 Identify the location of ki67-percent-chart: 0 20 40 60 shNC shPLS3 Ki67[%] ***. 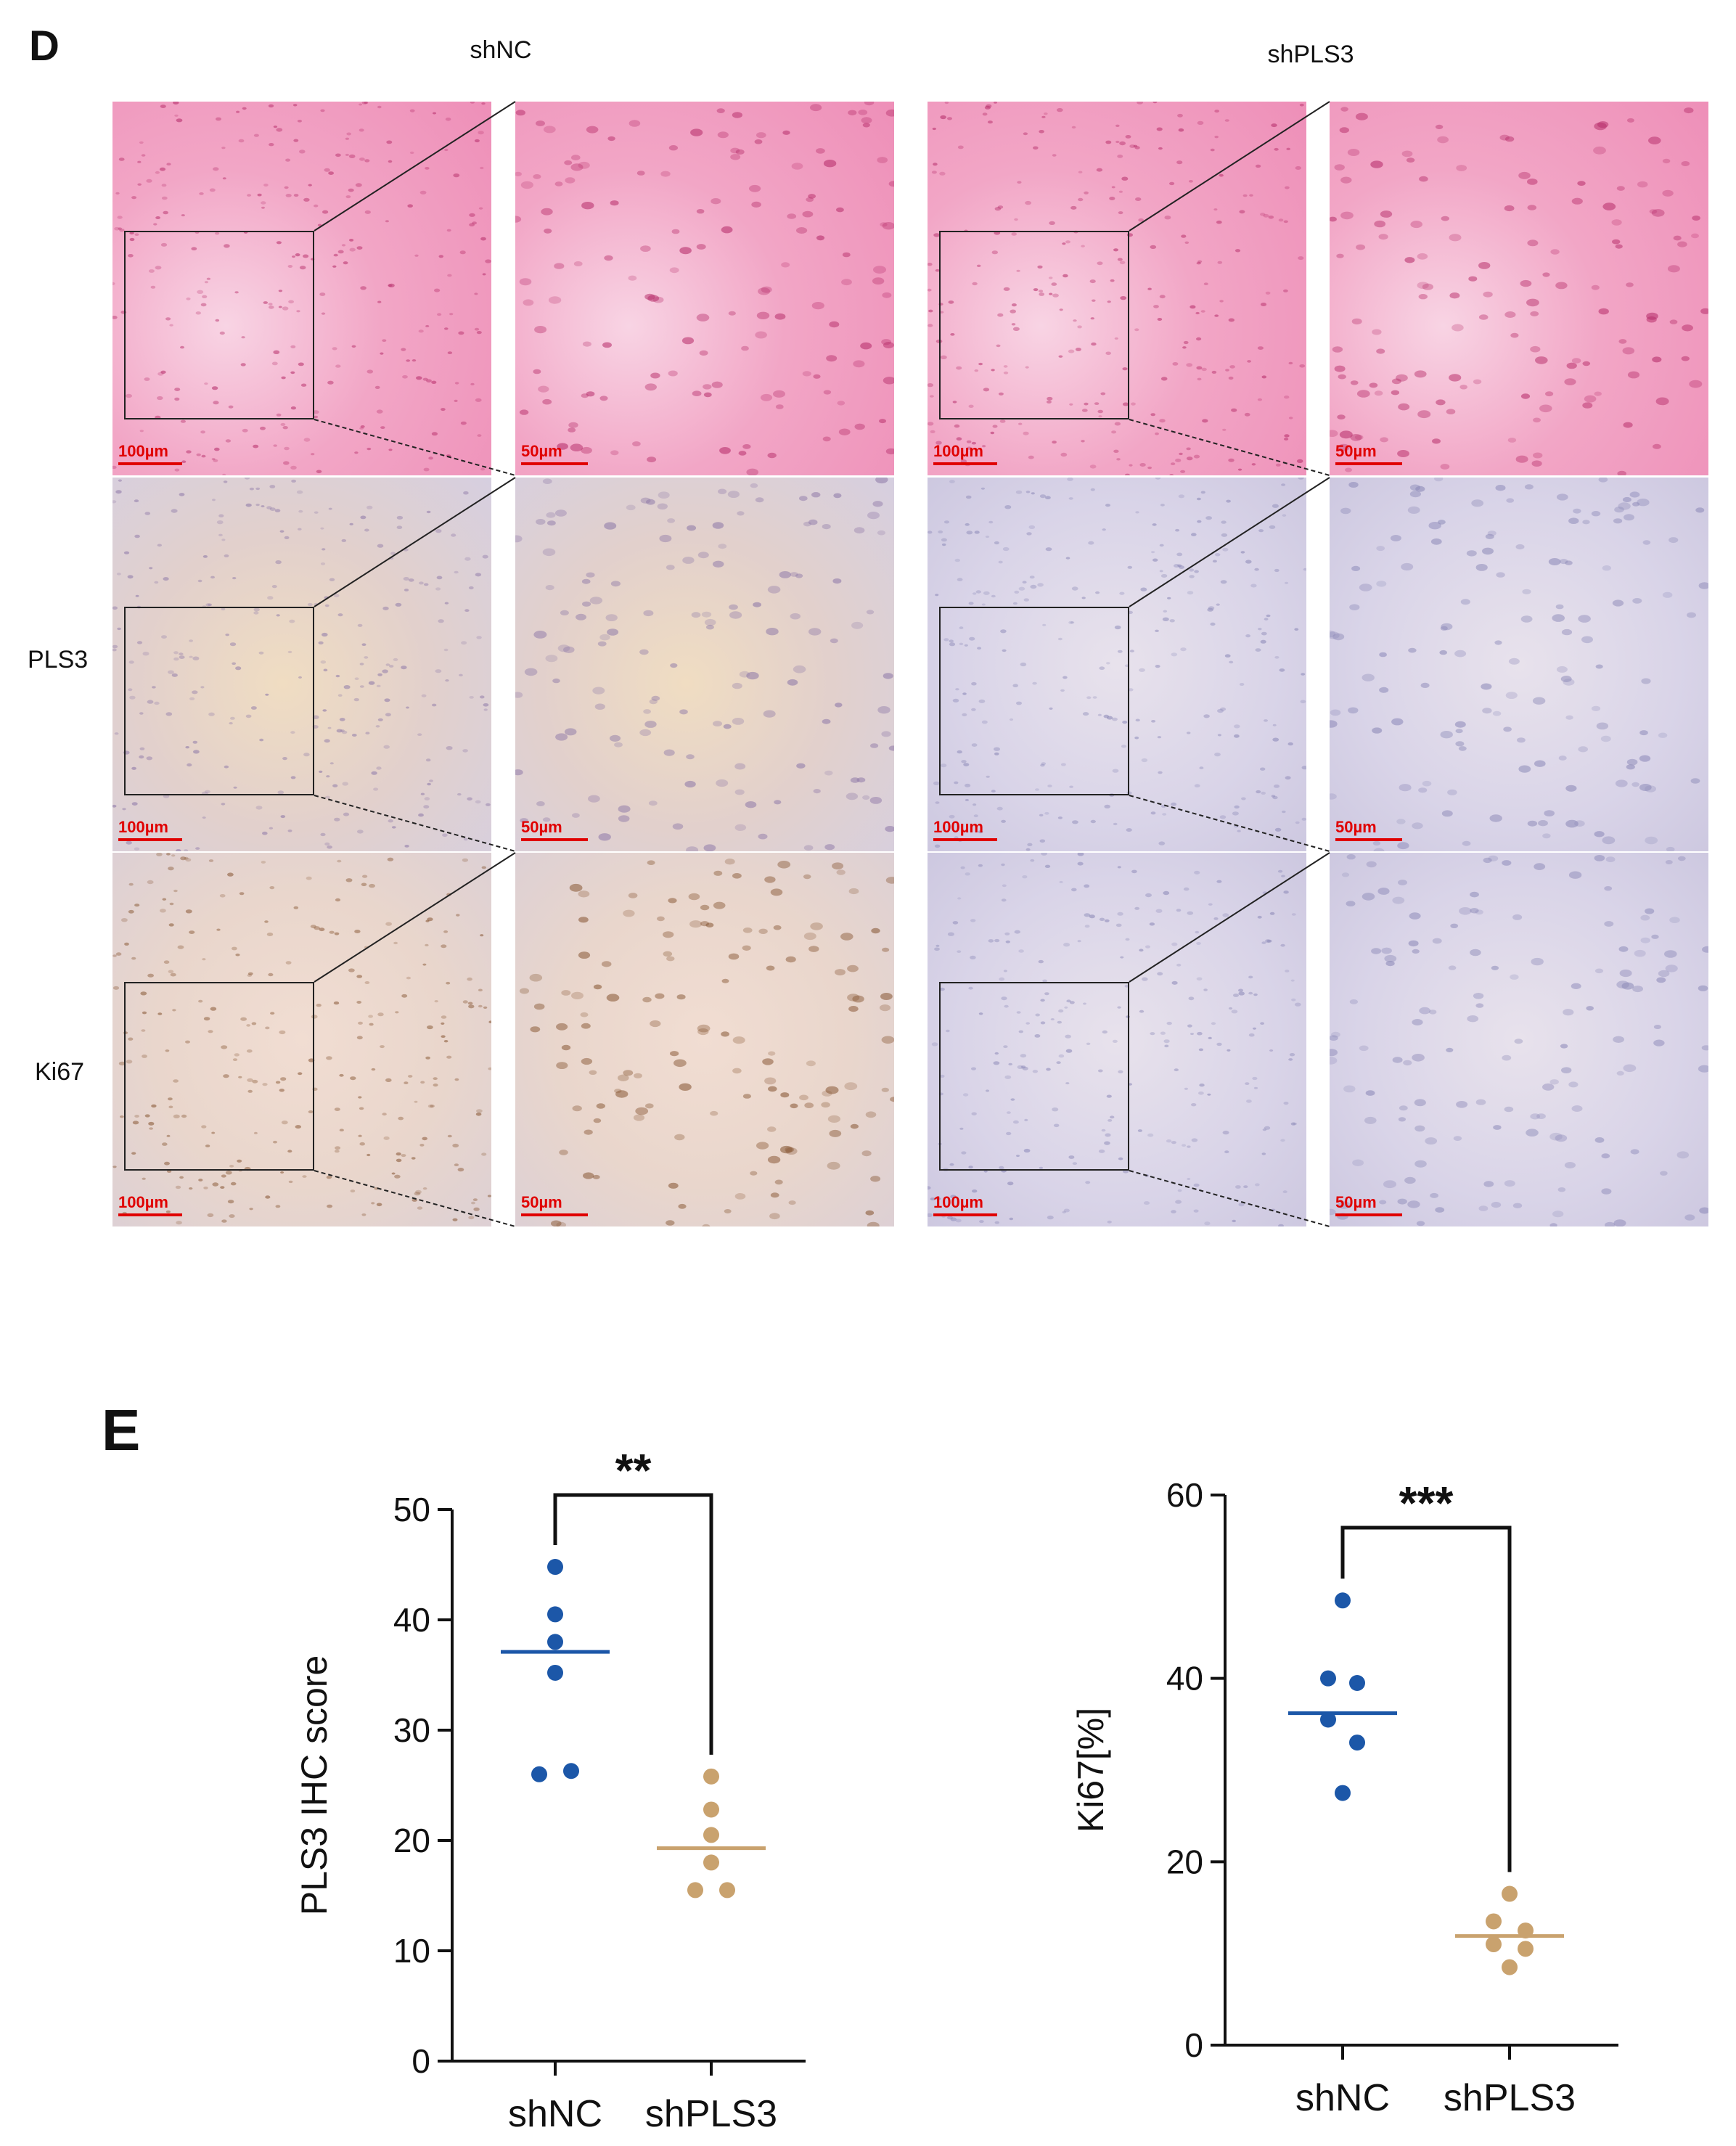
(1344, 1797).